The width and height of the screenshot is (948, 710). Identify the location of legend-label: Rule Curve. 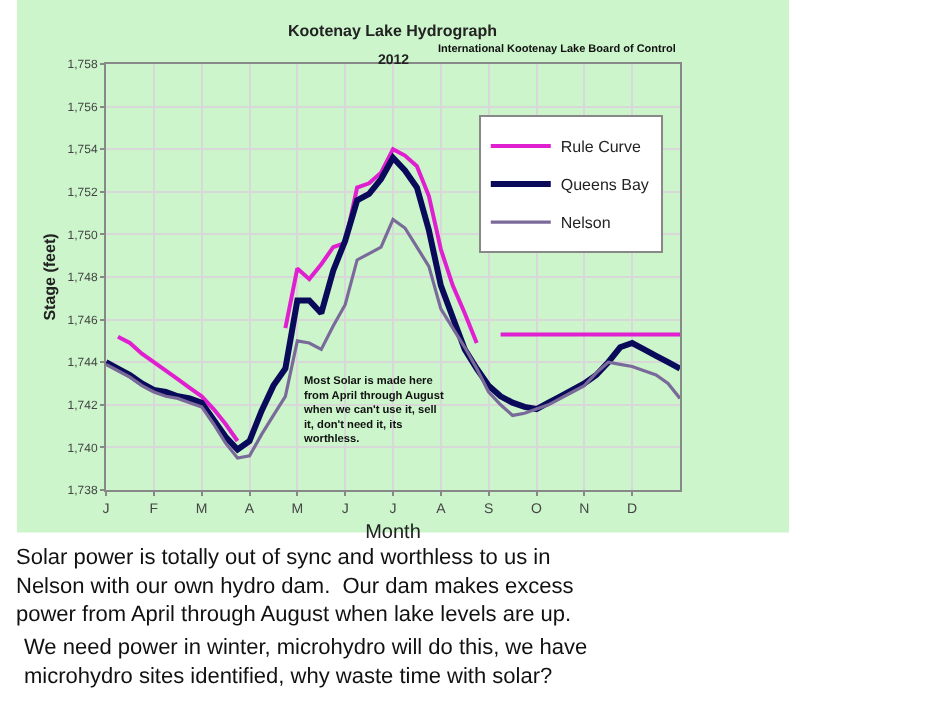
(601, 147).